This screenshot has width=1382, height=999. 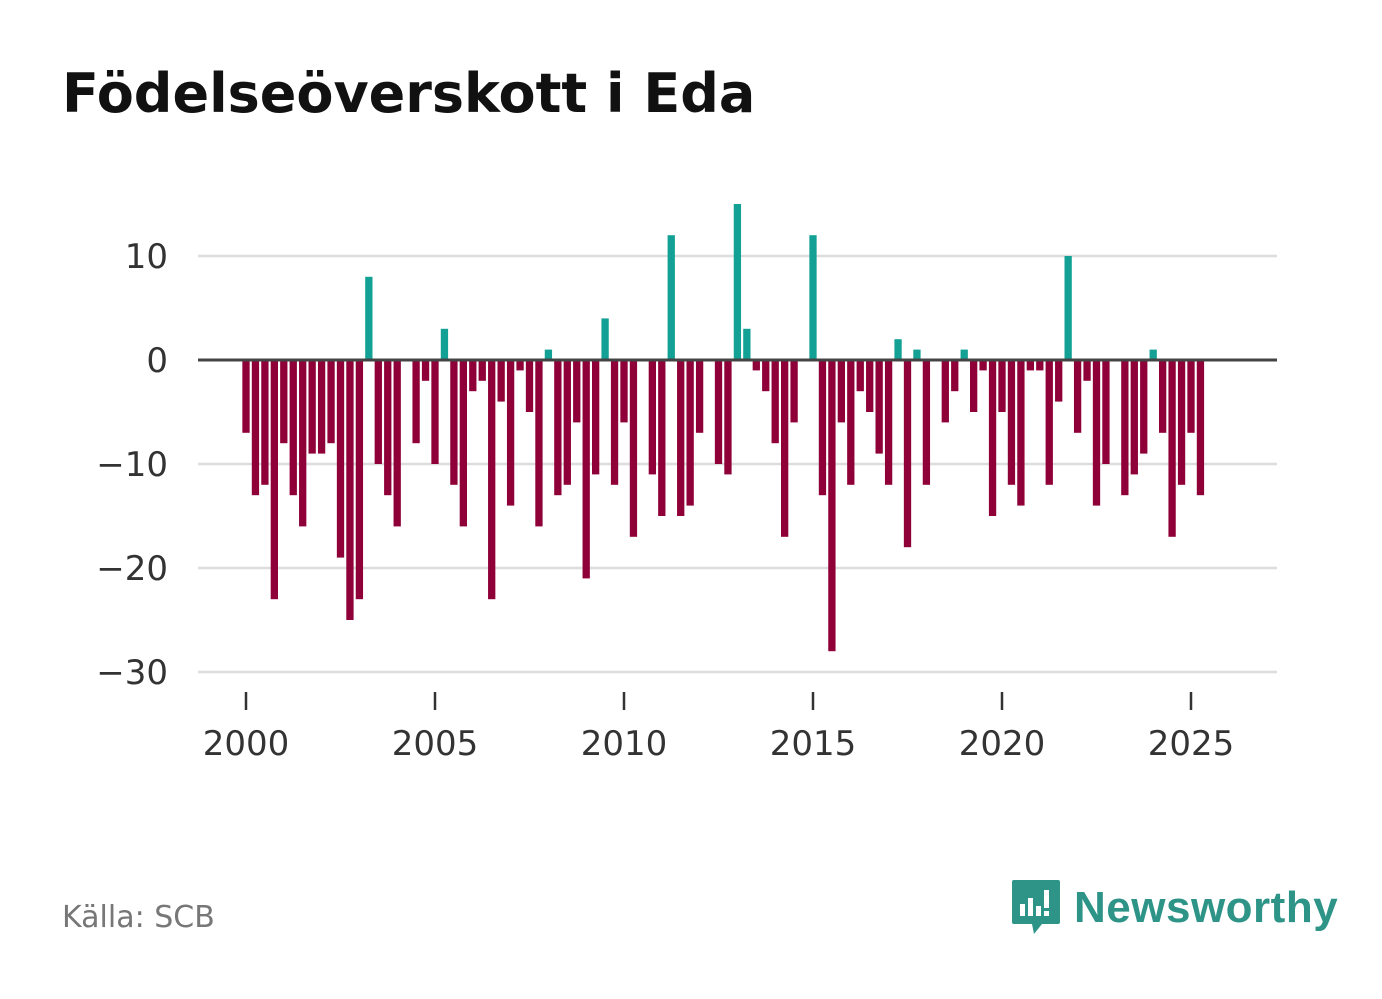 I want to click on x-tick-label: 2010, so click(x=624, y=744).